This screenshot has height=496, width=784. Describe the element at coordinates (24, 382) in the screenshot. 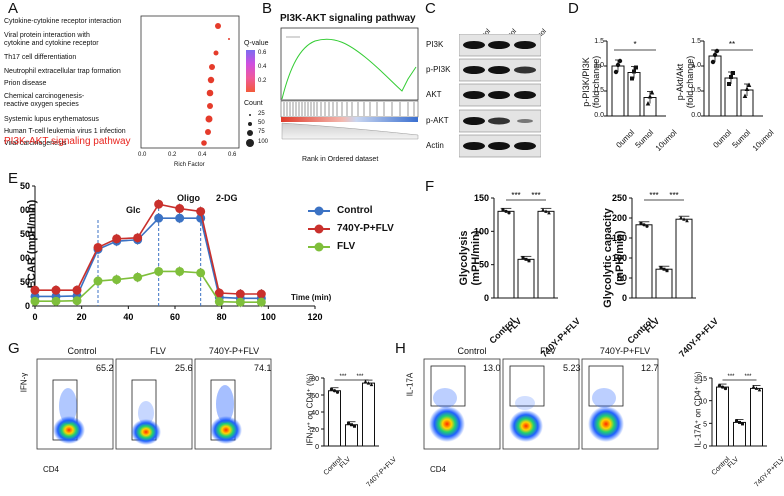

I see `y-axis-label: IFN-γ` at that location.